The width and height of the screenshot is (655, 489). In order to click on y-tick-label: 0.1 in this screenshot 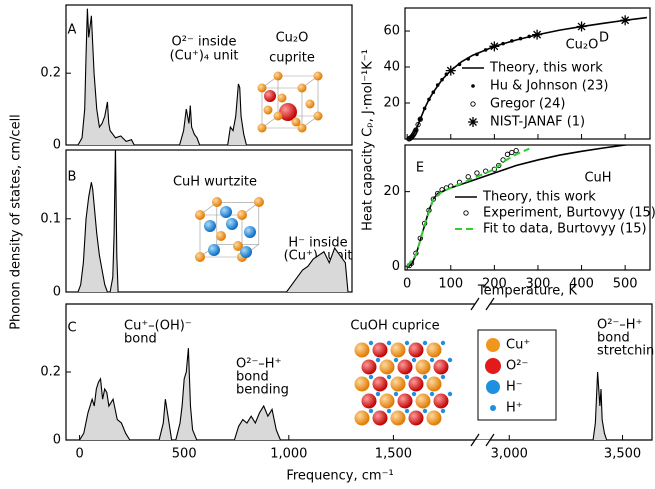, I will do `click(50, 218)`.